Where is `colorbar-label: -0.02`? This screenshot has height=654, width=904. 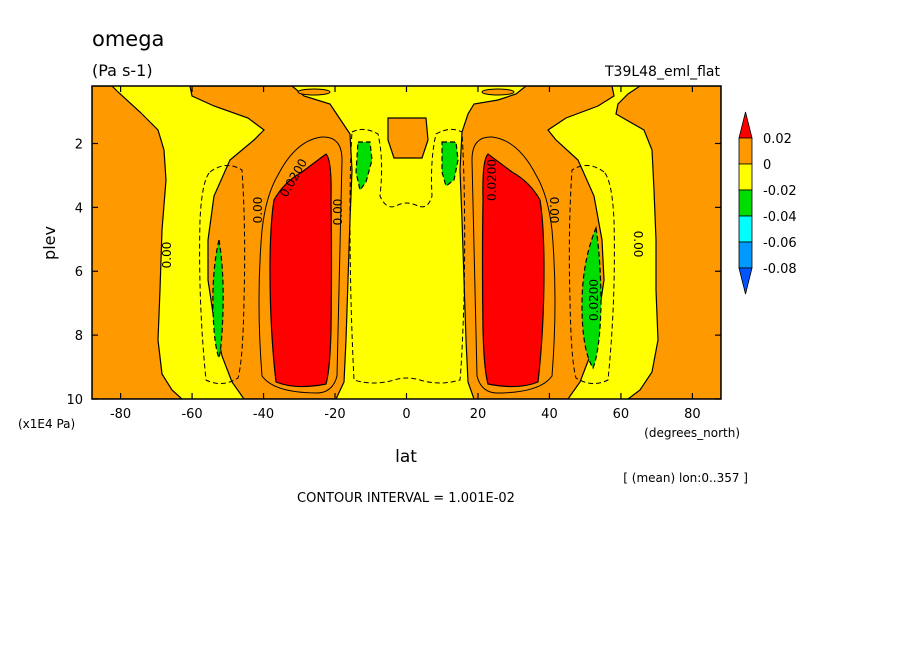
colorbar-label: -0.02 is located at coordinates (780, 191).